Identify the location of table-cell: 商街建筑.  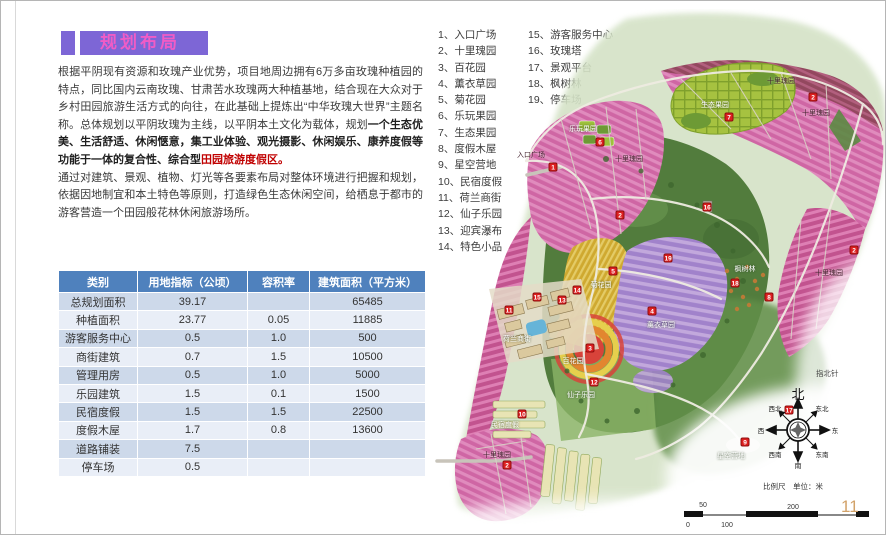
(98, 357).